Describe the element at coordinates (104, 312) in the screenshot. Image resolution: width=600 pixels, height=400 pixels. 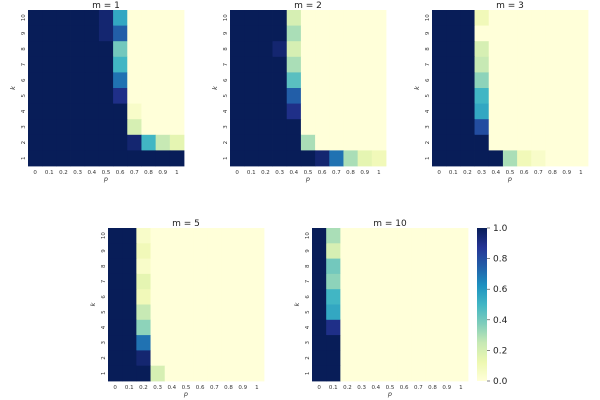
I see `y-tick-label: 5` at that location.